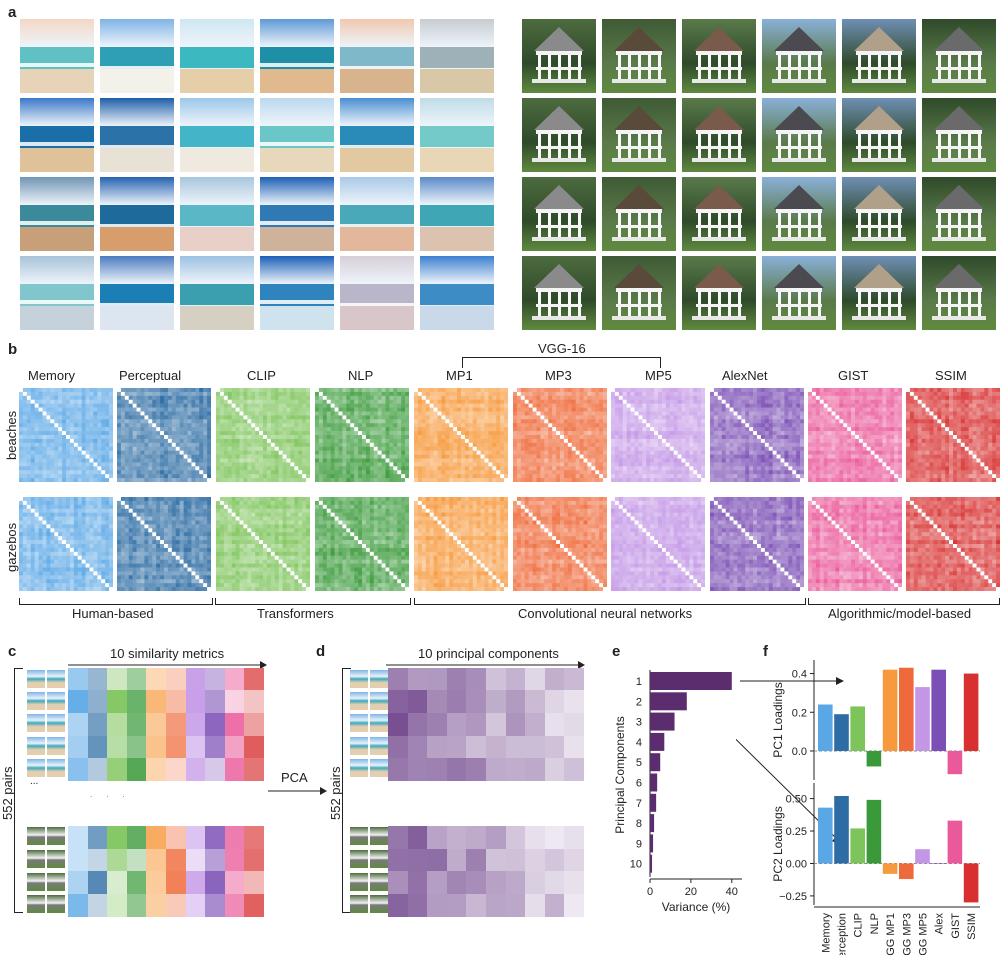 The image size is (1000, 958). What do you see at coordinates (732, 892) in the screenshot?
I see `variance-tick-label: 40` at bounding box center [732, 892].